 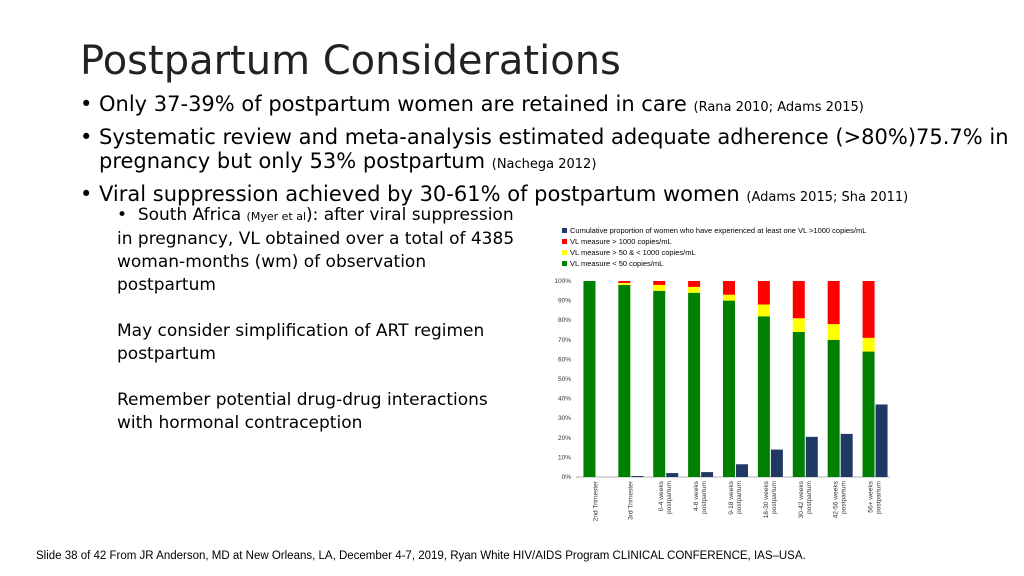 I want to click on x-category-label: 2nd Trimester, so click(x=595, y=500).